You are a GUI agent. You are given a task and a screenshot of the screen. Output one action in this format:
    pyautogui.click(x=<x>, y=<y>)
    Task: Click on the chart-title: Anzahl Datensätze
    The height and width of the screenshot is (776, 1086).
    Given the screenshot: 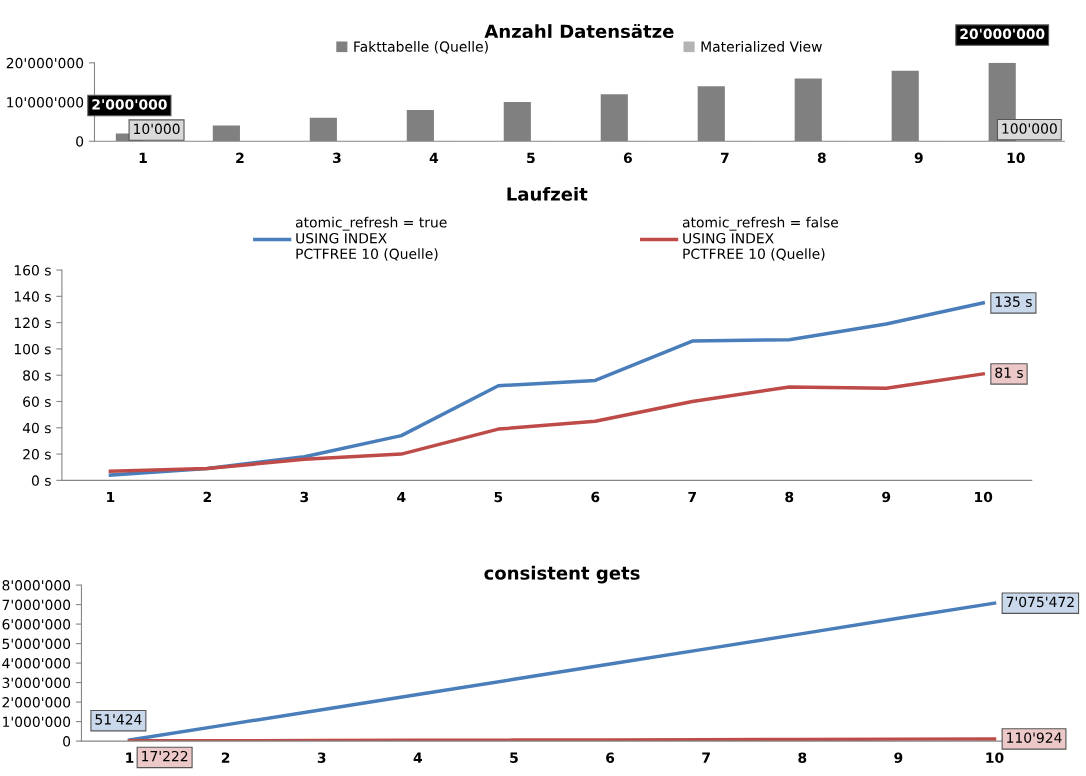 What is the action you would take?
    pyautogui.click(x=579, y=31)
    